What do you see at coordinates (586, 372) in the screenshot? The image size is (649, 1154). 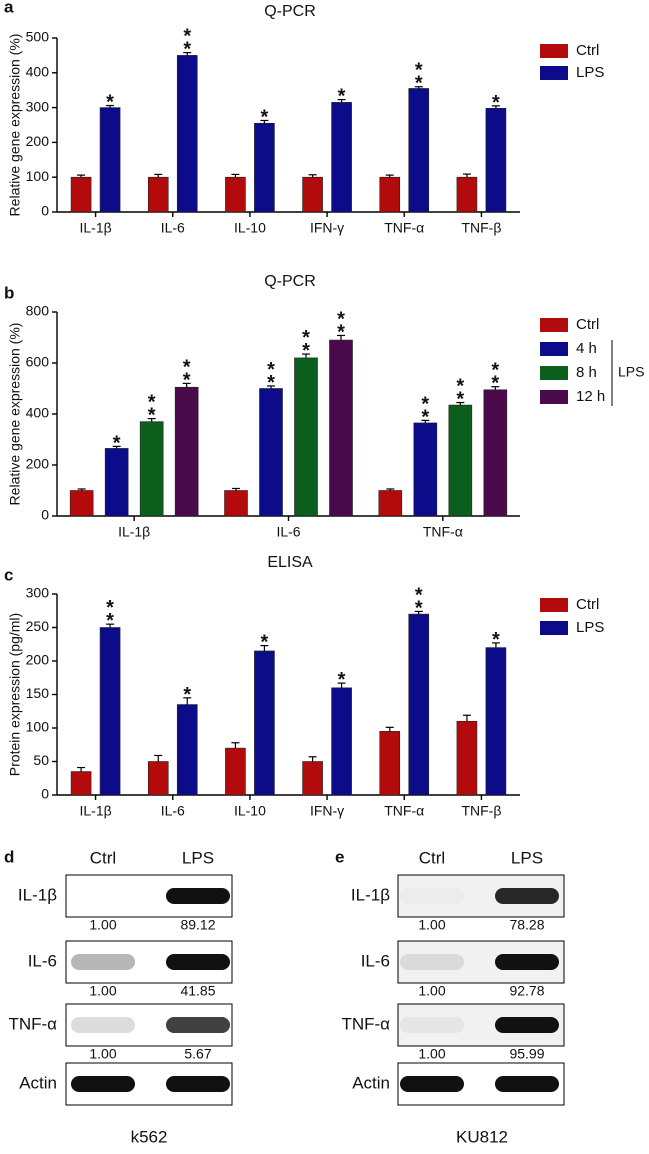 I see `legend-label: 8 h` at bounding box center [586, 372].